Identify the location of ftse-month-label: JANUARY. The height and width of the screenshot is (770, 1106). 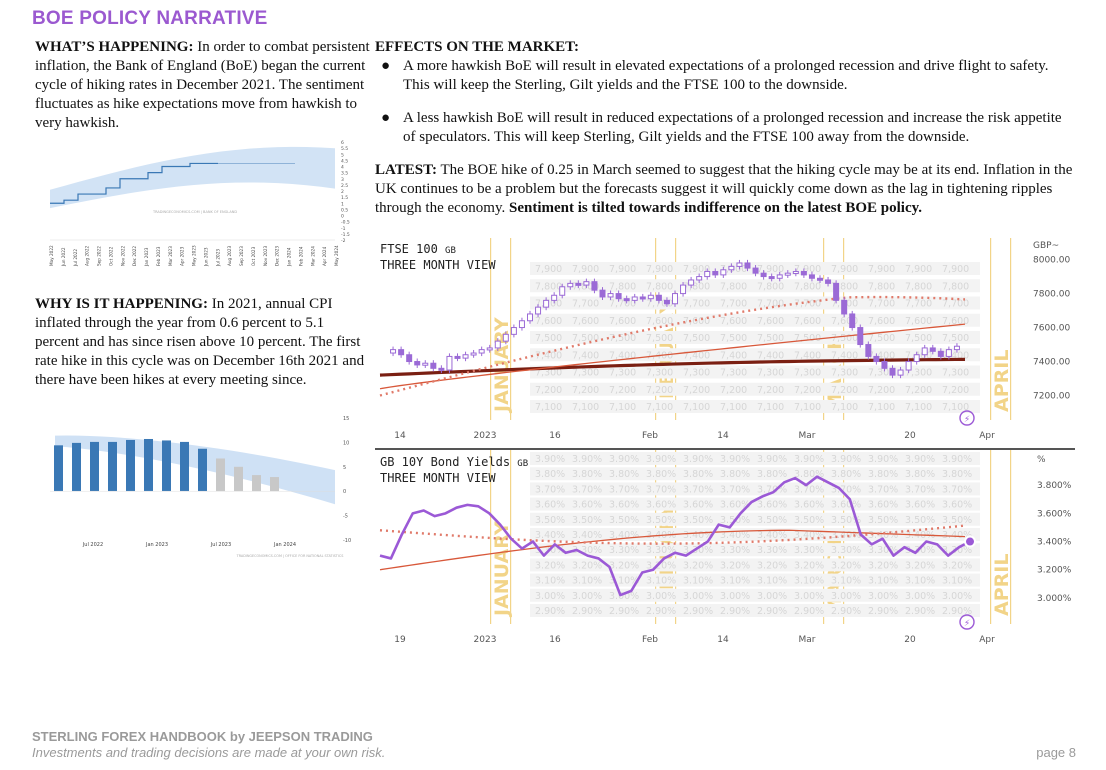
(502, 365).